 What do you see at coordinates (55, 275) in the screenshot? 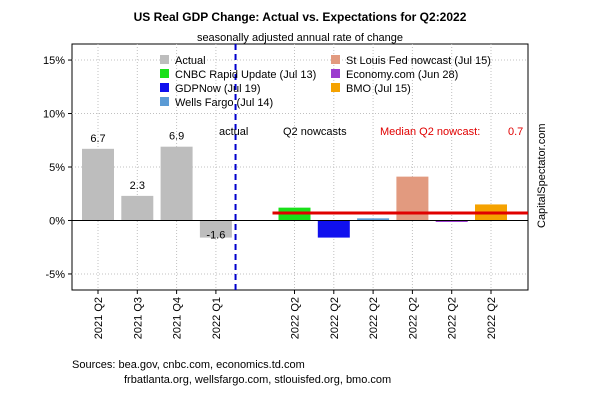
I see `y-tick-label: -5%` at bounding box center [55, 275].